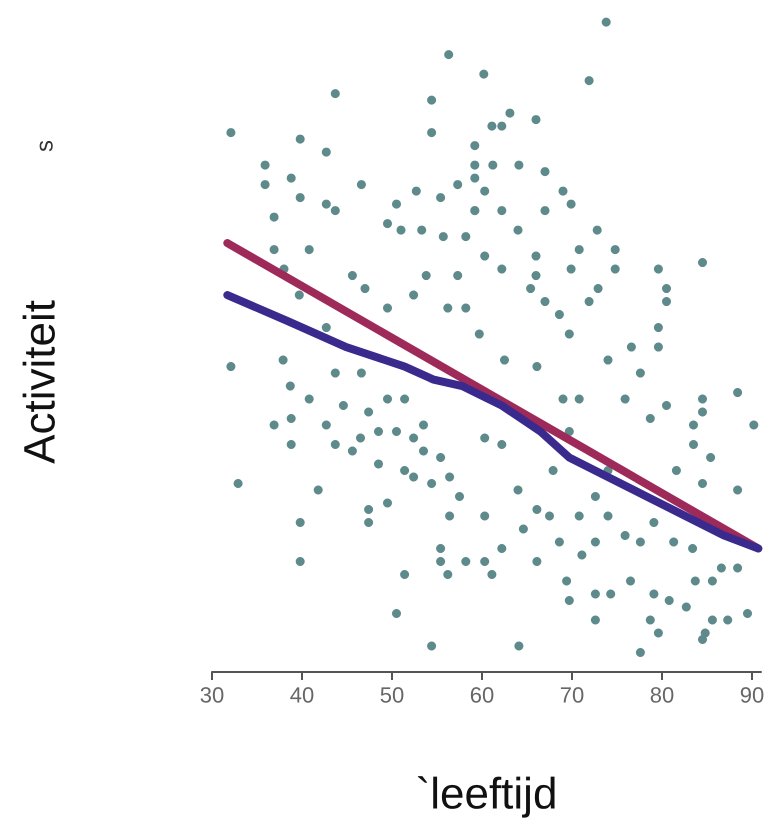 The width and height of the screenshot is (775, 823). I want to click on x-tick-label: 40, so click(302, 695).